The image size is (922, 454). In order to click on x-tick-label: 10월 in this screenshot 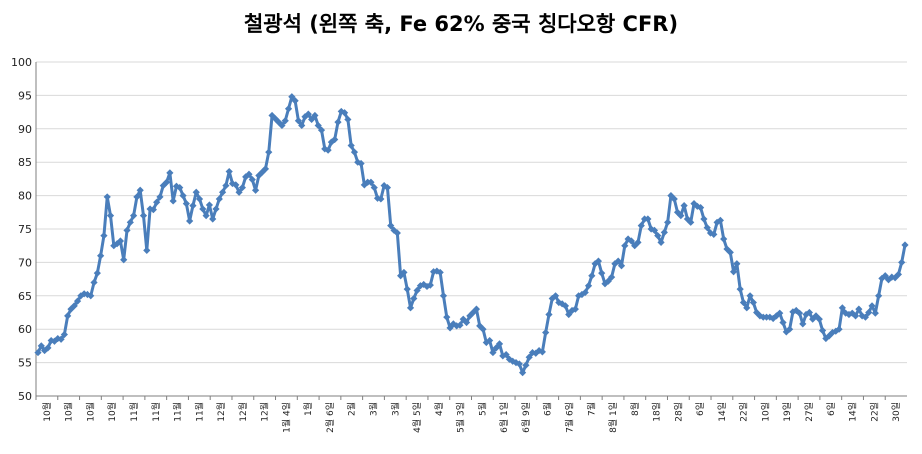, I will do `click(47, 412)`.